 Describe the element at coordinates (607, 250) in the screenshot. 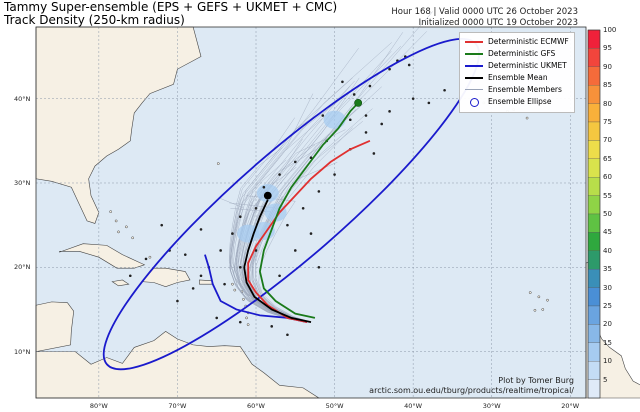

I see `colorbar-tick-label: 40` at that location.